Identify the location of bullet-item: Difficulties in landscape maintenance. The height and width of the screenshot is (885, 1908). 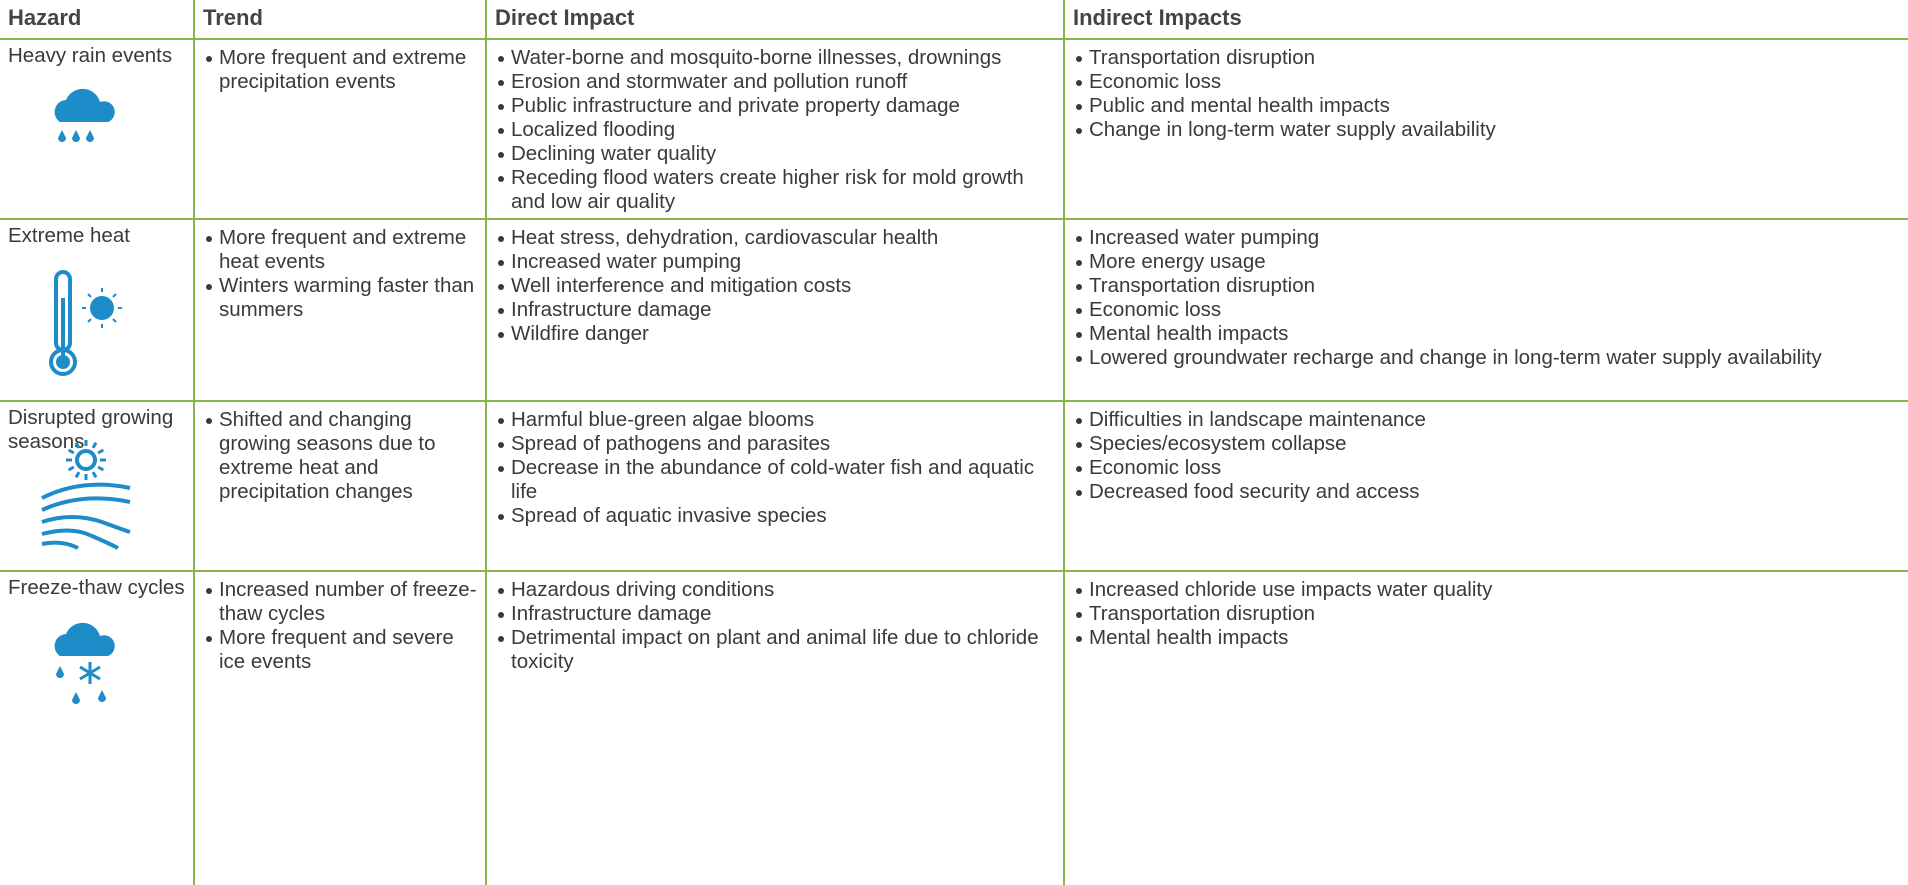
(1486, 420).